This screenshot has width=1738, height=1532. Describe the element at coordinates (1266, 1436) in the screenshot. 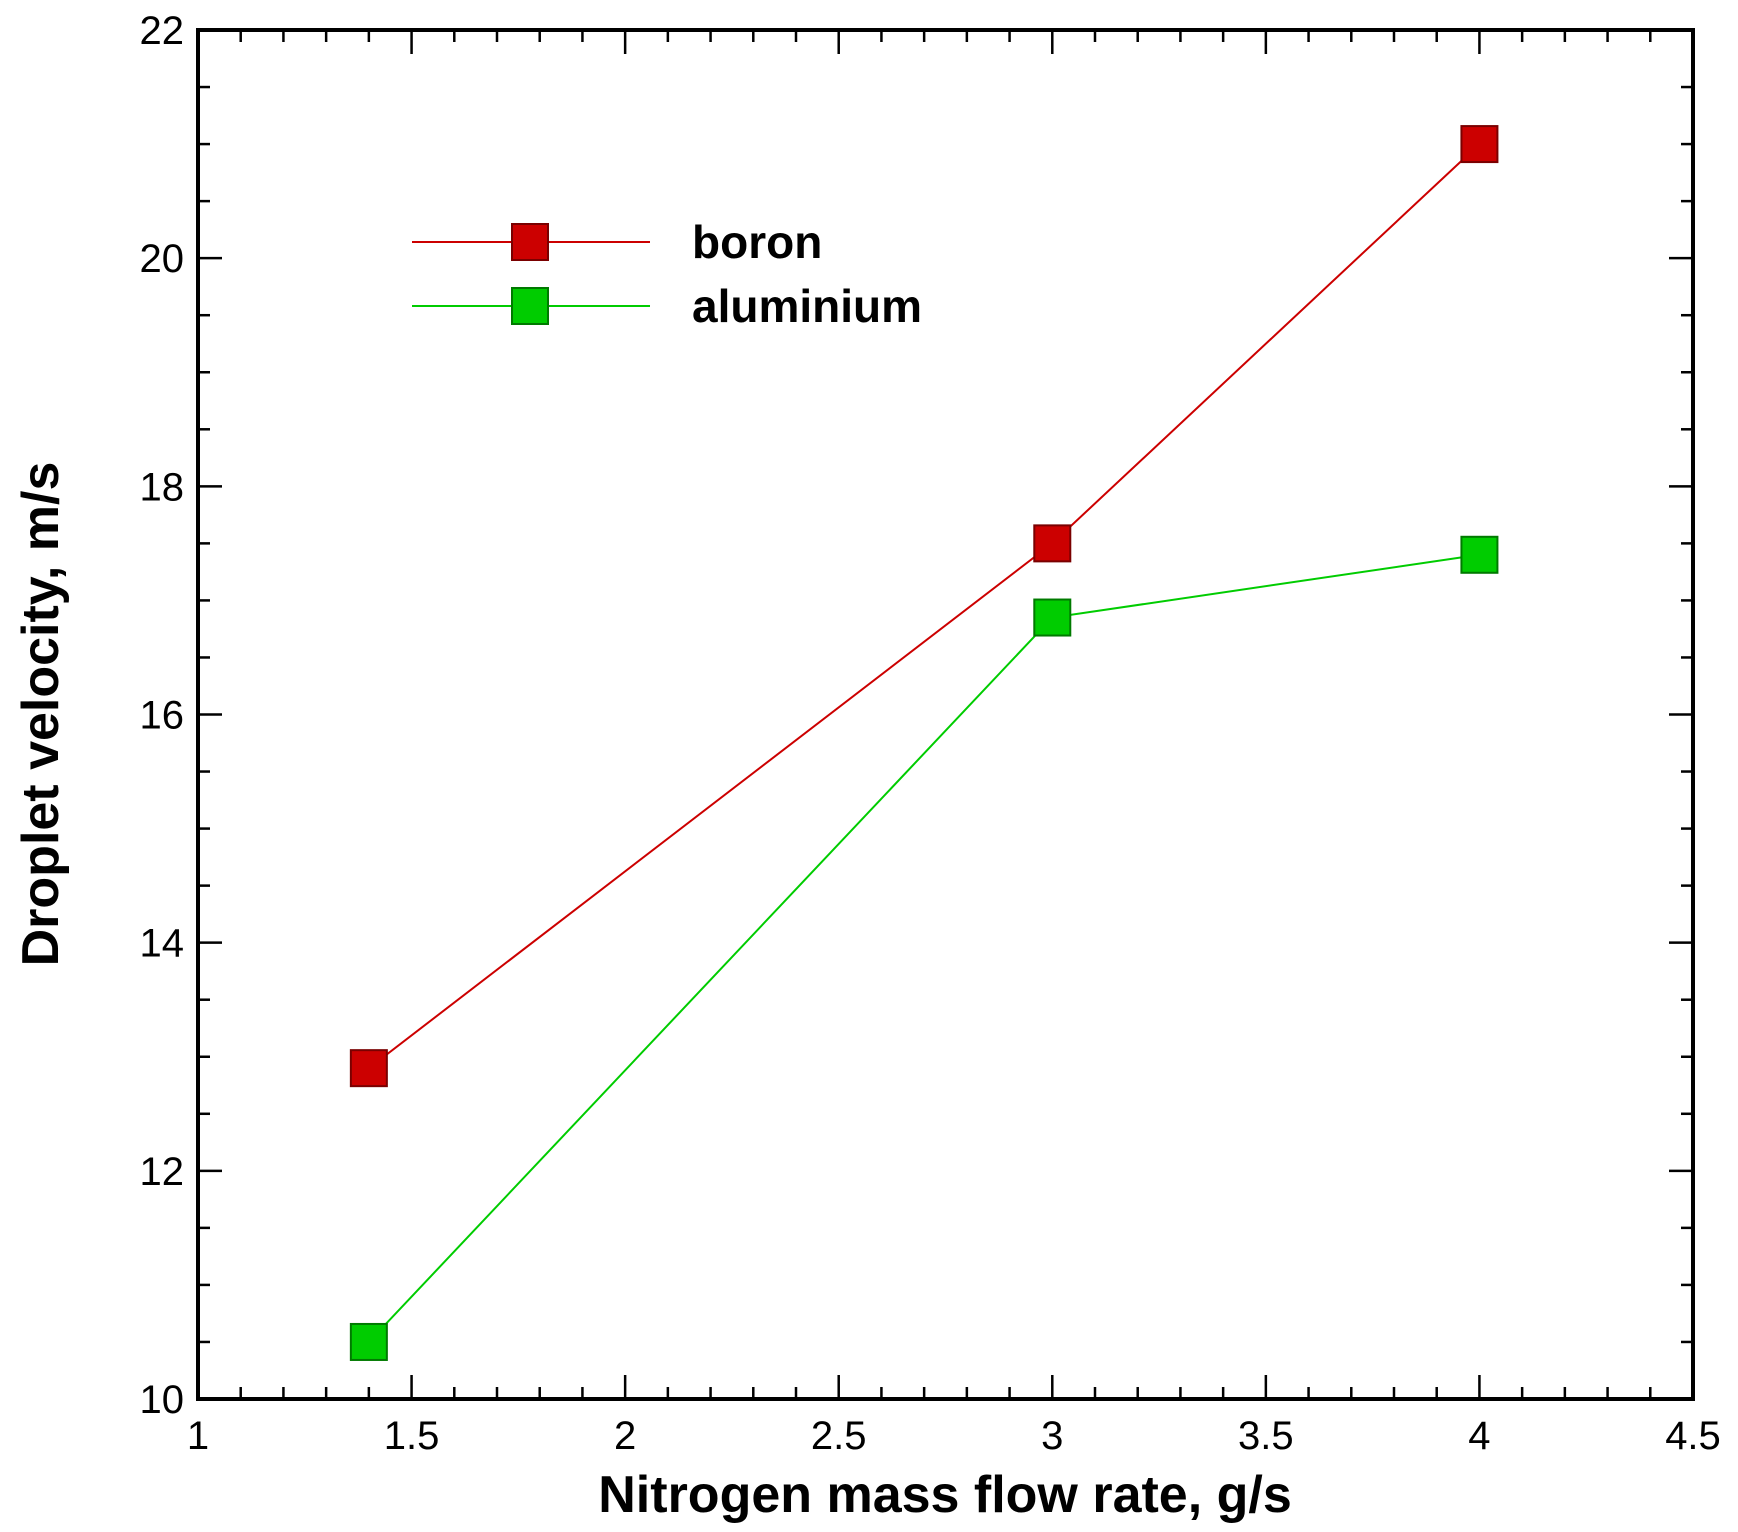

I see `x-tick-label: 3.5` at that location.